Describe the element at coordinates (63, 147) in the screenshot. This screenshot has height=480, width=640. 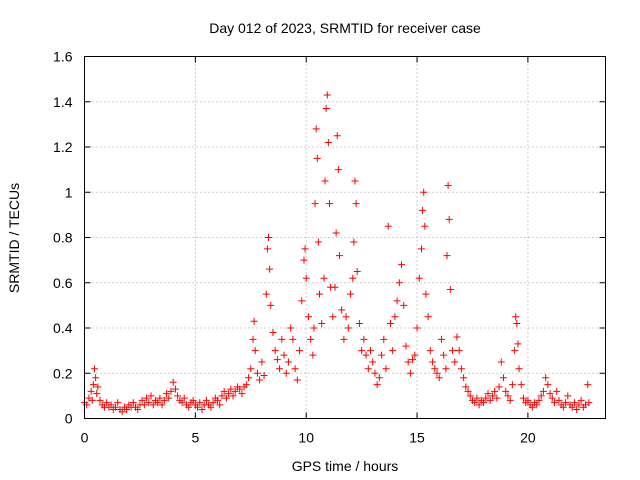
I see `y-tick-label: 1.2` at that location.